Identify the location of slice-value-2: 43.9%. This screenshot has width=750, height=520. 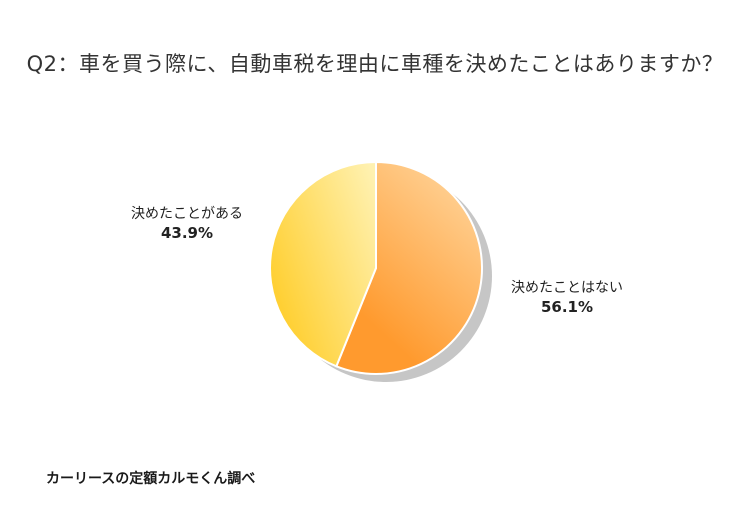
(187, 233).